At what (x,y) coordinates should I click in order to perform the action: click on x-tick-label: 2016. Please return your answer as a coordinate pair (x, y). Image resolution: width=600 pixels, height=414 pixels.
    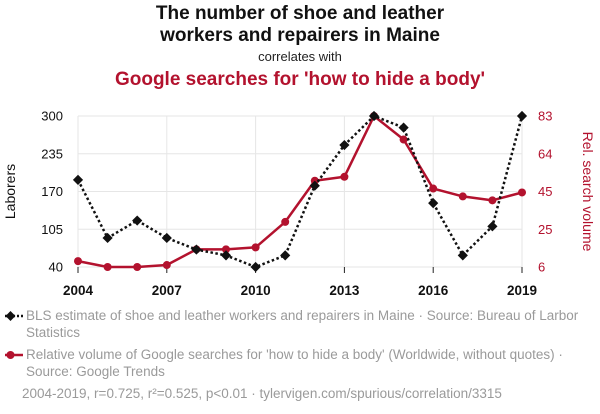
    Looking at the image, I should click on (433, 290).